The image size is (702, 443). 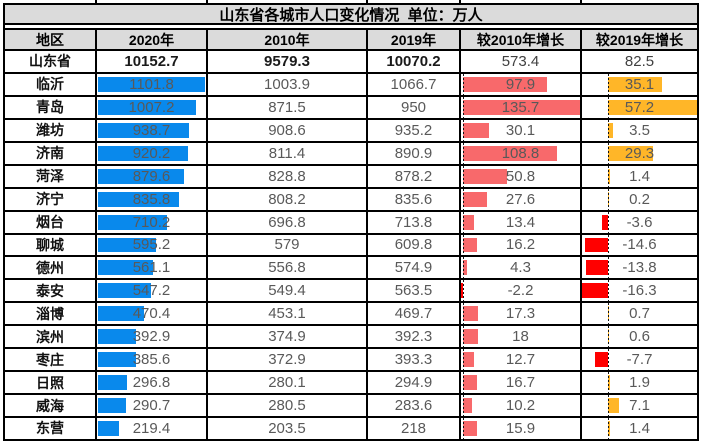 I want to click on cell-2020: 879.6, so click(x=152, y=176).